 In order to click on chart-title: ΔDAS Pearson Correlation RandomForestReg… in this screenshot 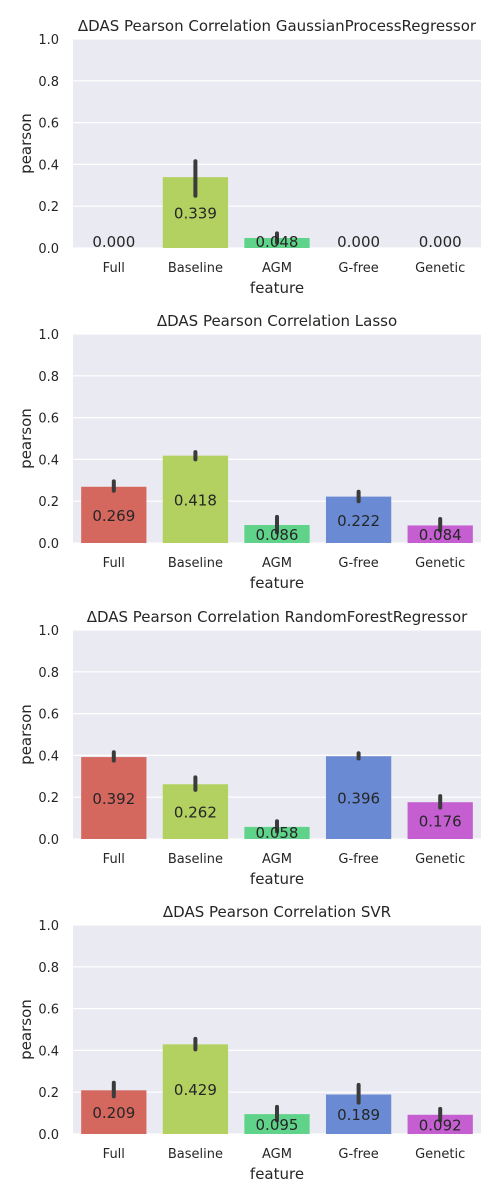, I will do `click(277, 617)`.